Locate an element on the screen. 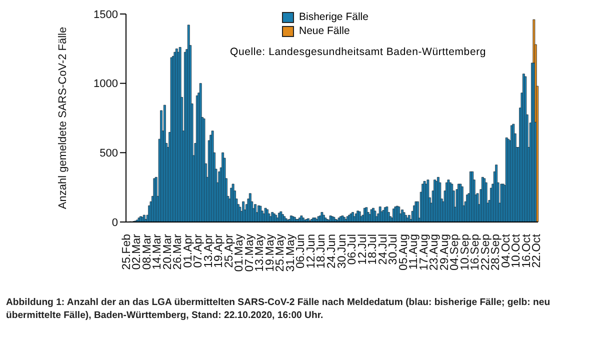 This screenshot has width=608, height=342. x-tick-label: 11.Aug is located at coordinates (414, 252).